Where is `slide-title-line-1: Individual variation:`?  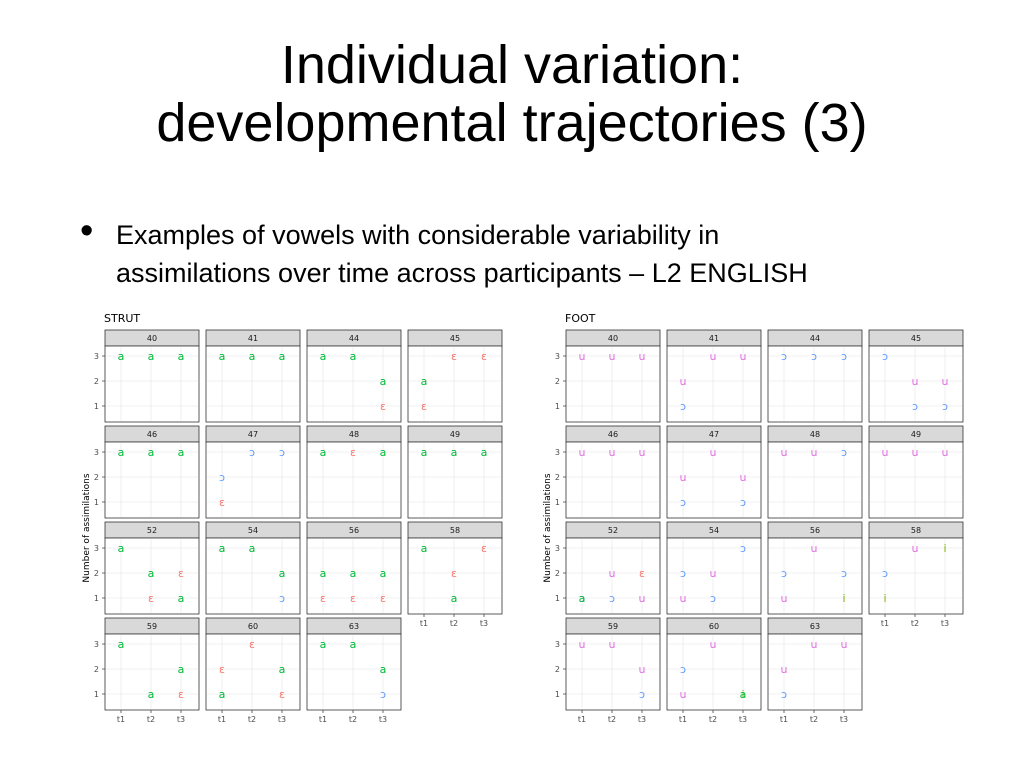
slide-title-line-1: Individual variation: is located at coordinates (512, 65).